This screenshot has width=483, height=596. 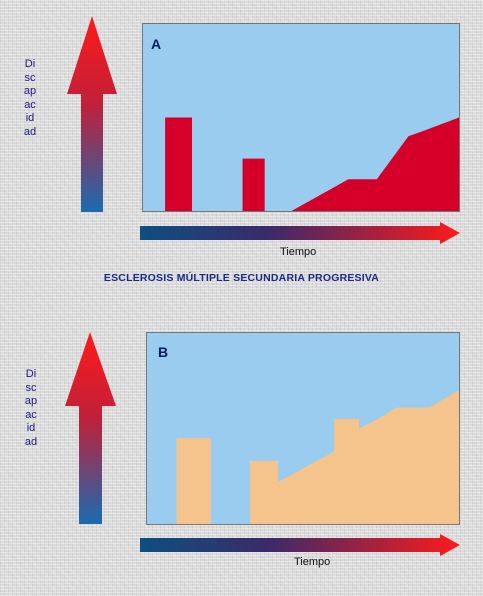 I want to click on panel-letter: B, so click(x=163, y=352).